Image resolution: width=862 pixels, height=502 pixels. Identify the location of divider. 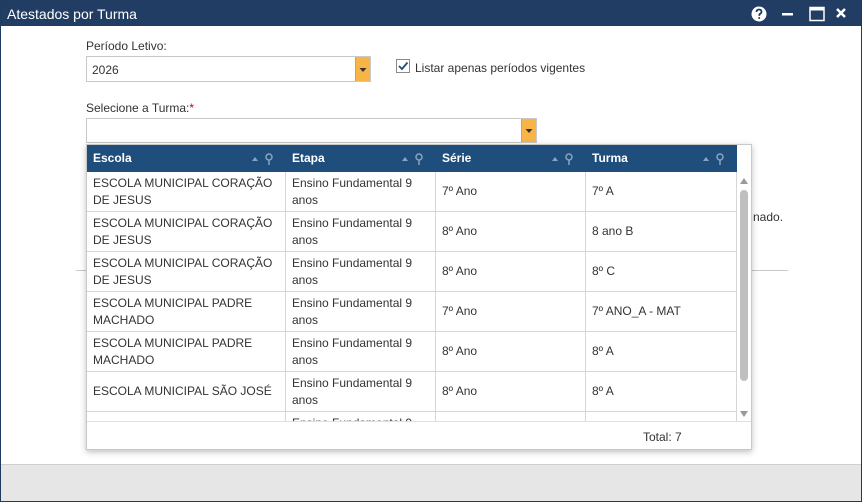
(419, 421).